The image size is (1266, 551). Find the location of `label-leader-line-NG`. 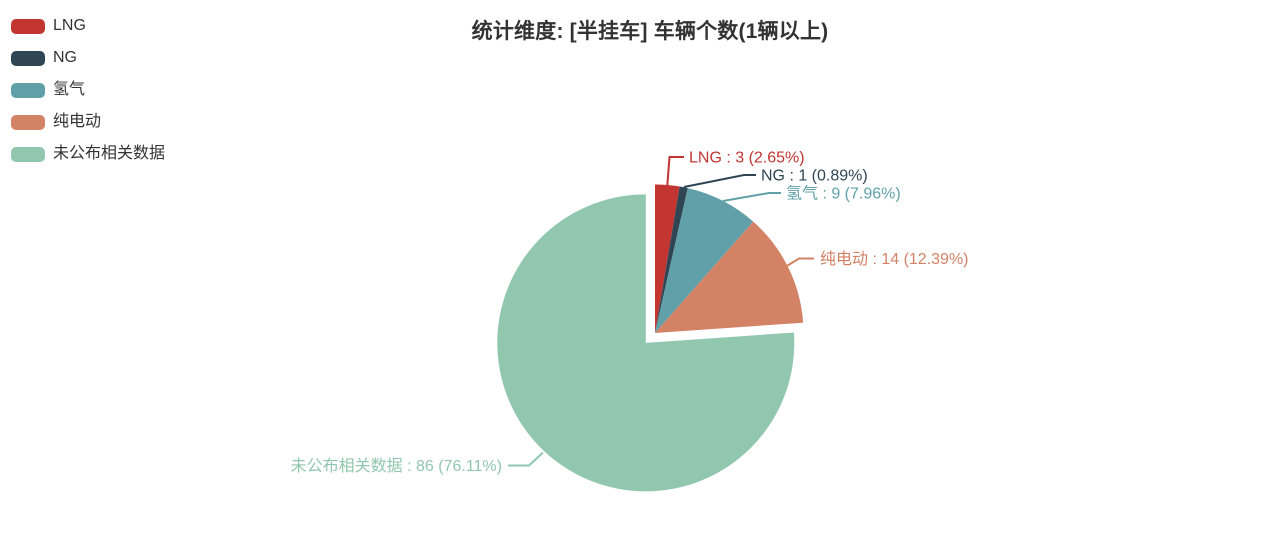

label-leader-line-NG is located at coordinates (719, 181).